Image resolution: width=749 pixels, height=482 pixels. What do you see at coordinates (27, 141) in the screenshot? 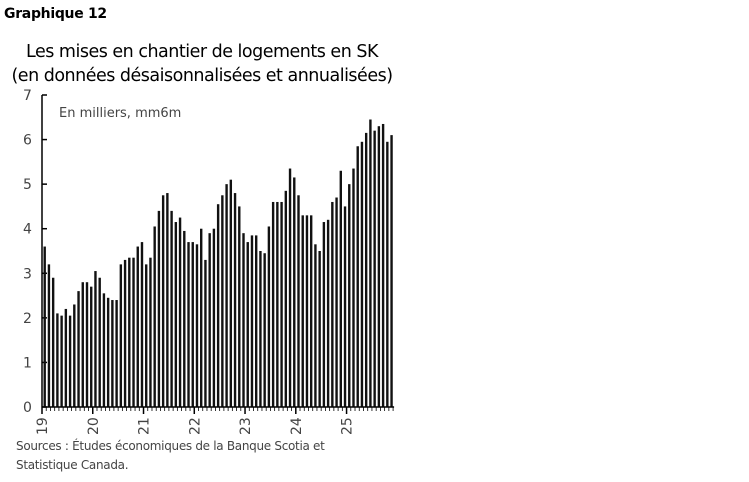
I see `y-tick-label: 6` at bounding box center [27, 141].